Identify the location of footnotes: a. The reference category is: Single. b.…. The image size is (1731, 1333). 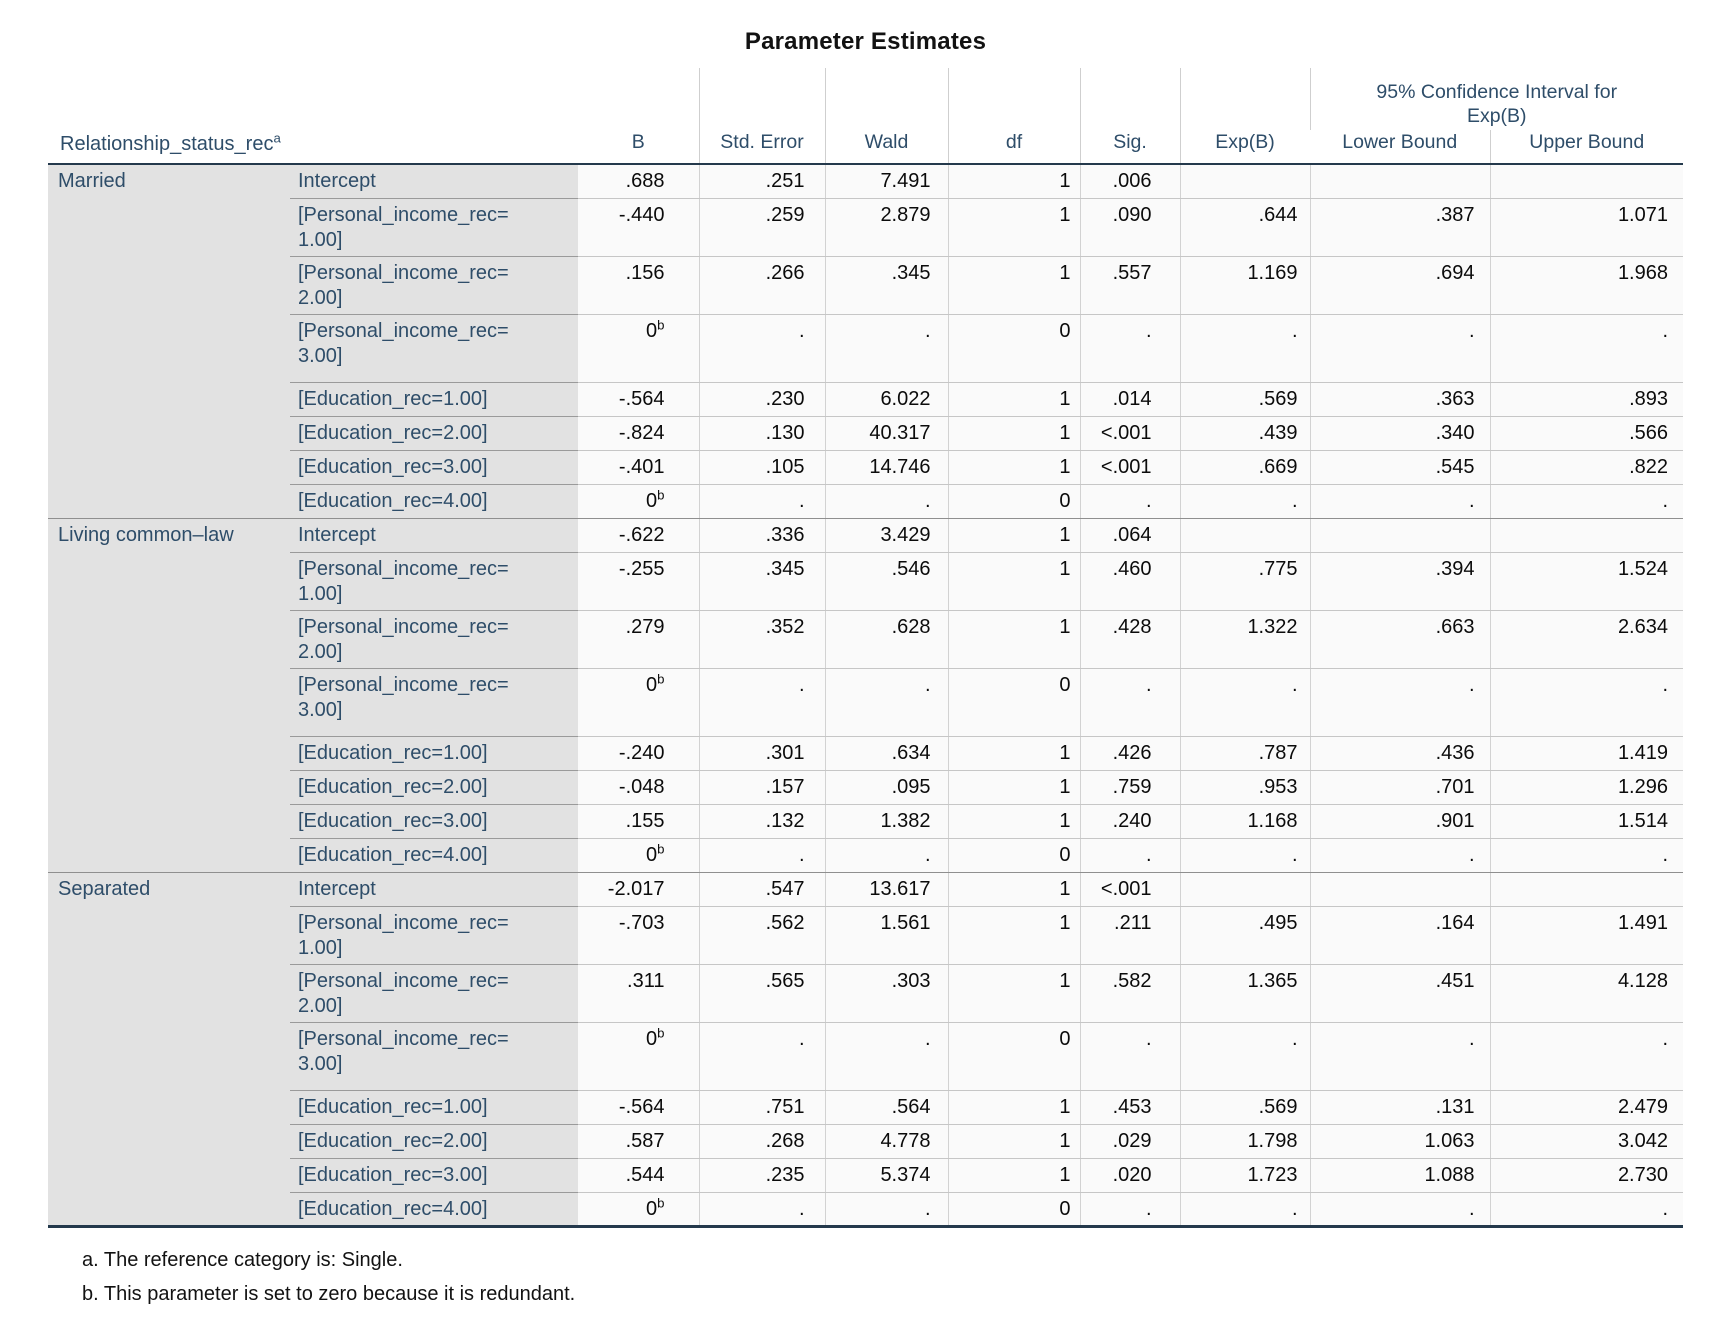
(882, 1277).